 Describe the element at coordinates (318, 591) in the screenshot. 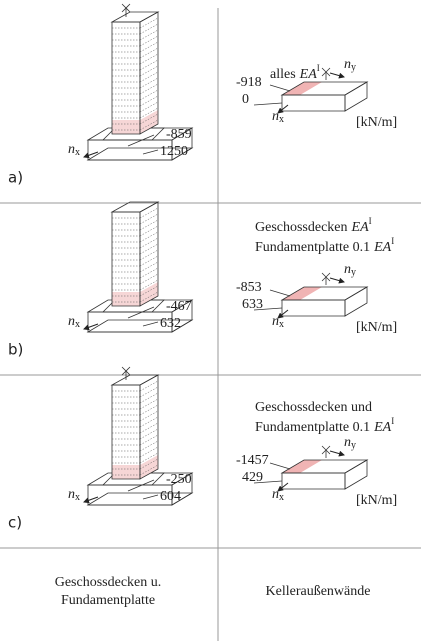

I see `footer-right: Kelleraußenwände` at that location.